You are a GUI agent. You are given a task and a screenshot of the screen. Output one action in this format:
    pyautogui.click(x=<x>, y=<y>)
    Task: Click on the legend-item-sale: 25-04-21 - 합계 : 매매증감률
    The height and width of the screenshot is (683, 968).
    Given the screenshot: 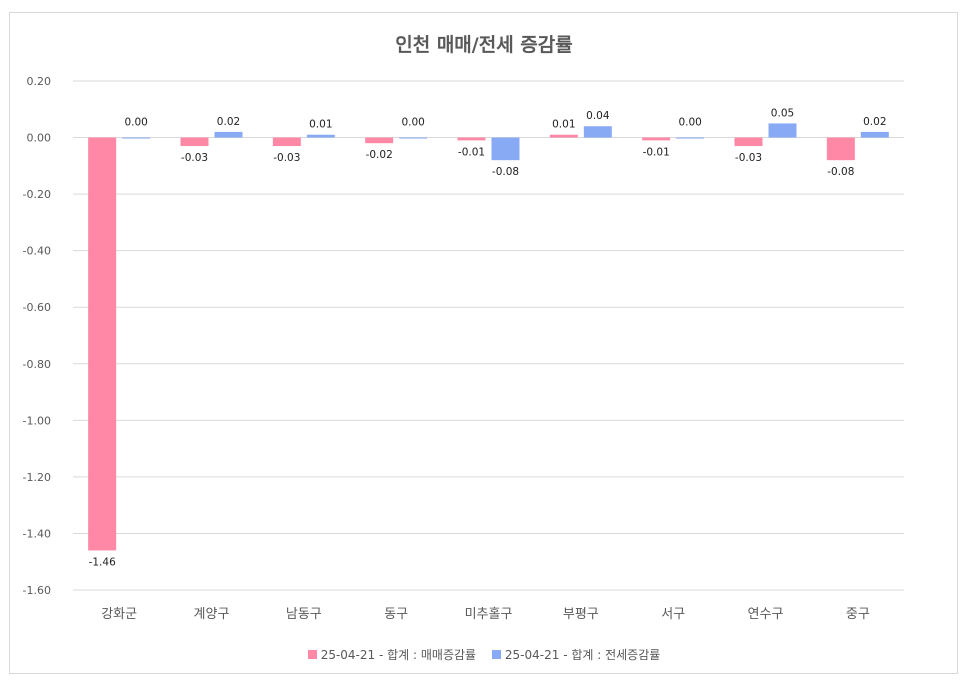 What is the action you would take?
    pyautogui.click(x=392, y=654)
    